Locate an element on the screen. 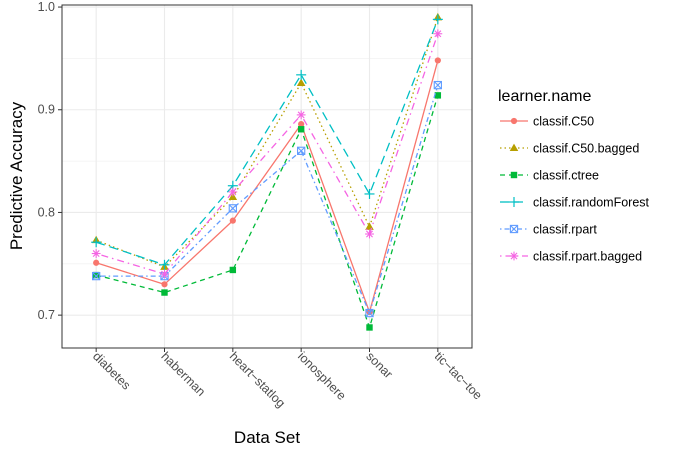 The width and height of the screenshot is (677, 452). legend-label: classif.rpart.bagged is located at coordinates (587, 257).